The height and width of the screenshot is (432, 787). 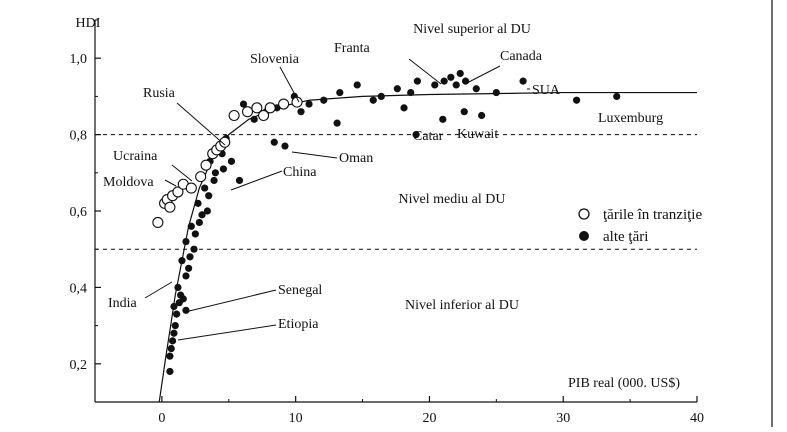 What do you see at coordinates (652, 215) in the screenshot?
I see `legend-label-transition: ţările în tranziţie` at bounding box center [652, 215].